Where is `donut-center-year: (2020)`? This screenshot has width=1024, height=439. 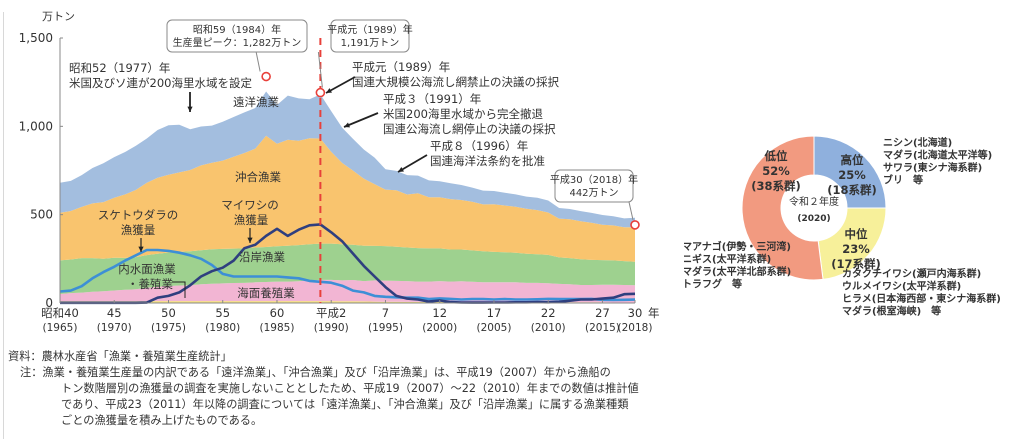 donut-center-year: (2020) is located at coordinates (813, 219).